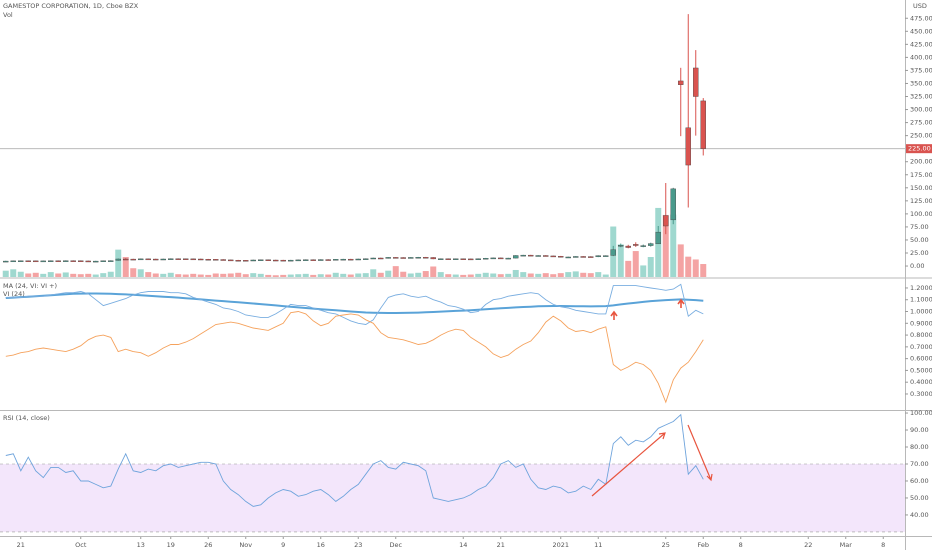  Describe the element at coordinates (920, 6) in the screenshot. I see `axis-unit: USD` at that location.